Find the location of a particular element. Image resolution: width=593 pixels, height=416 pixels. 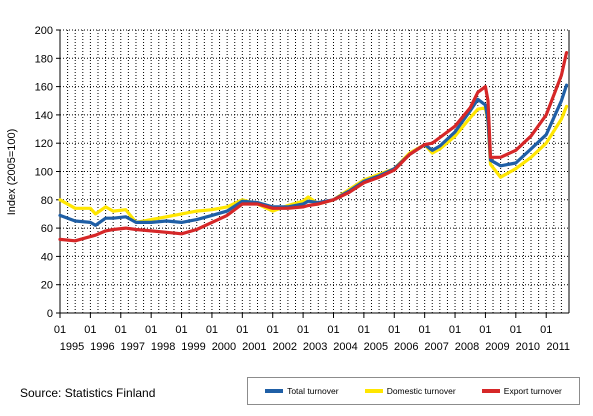

legend-item-export: Export turnover is located at coordinates (521, 391).